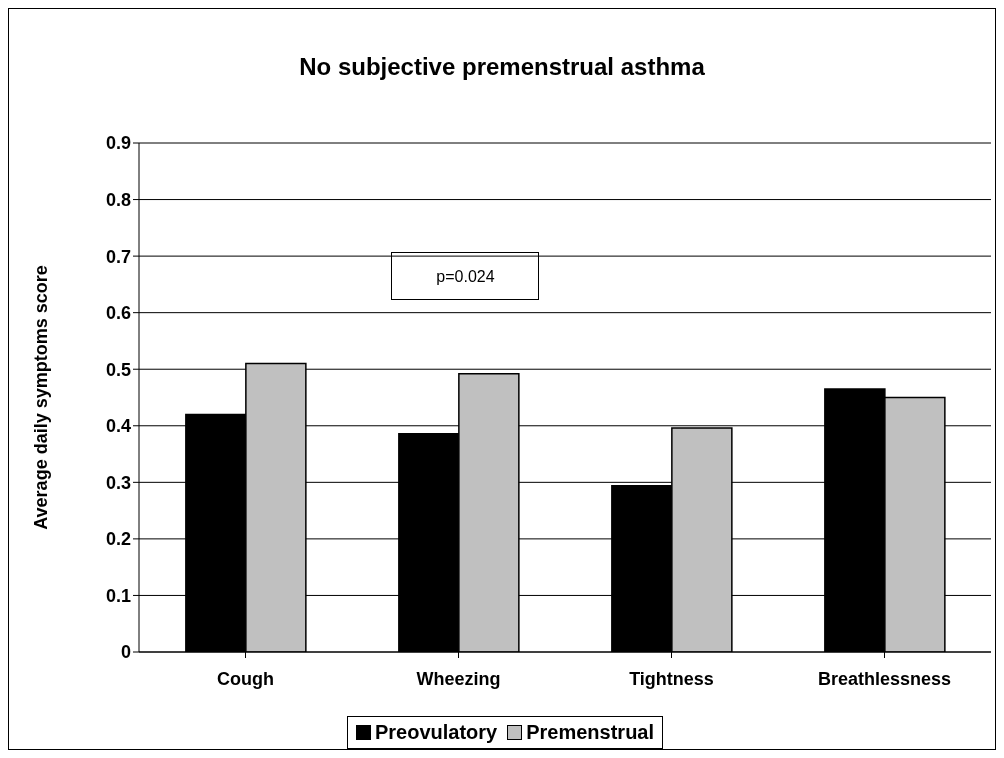 This screenshot has width=1004, height=758. What do you see at coordinates (435, 732) in the screenshot?
I see `legend-label: Preovulatory` at bounding box center [435, 732].